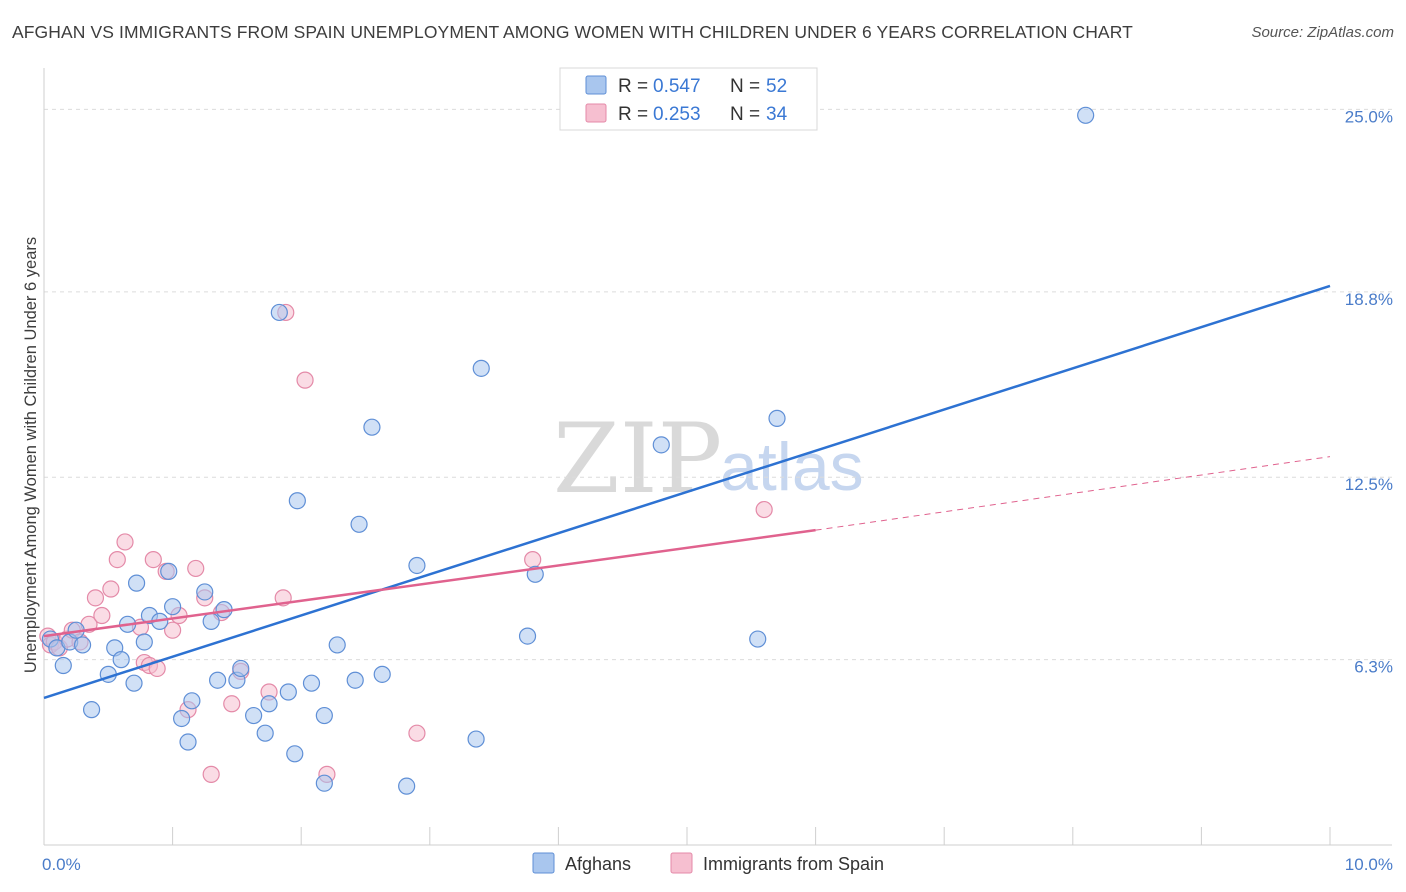 The height and width of the screenshot is (892, 1406). What do you see at coordinates (1369, 116) in the screenshot?
I see `y-tick-label: 25.0%` at bounding box center [1369, 116].